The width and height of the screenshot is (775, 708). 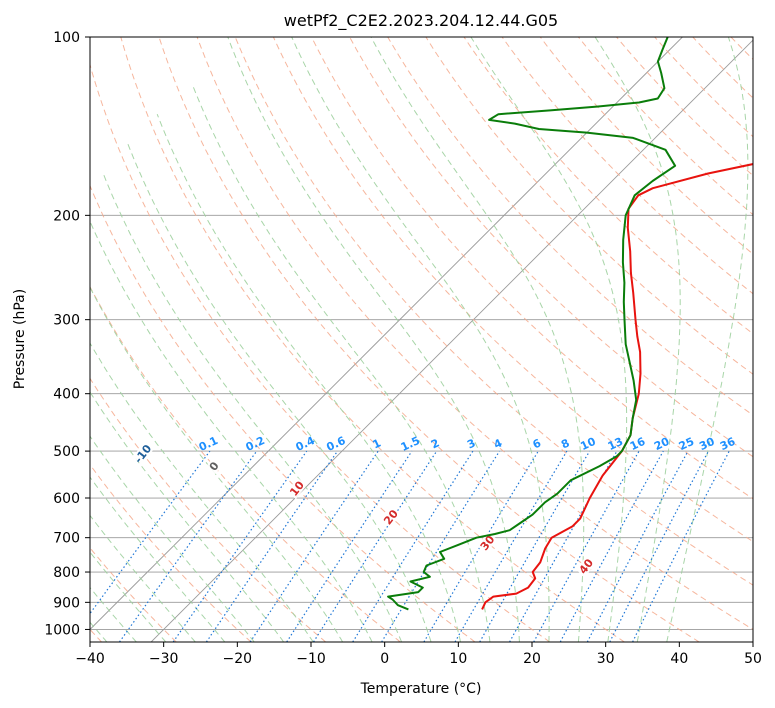 I want to click on y-tick-label: 700, so click(x=66, y=539).